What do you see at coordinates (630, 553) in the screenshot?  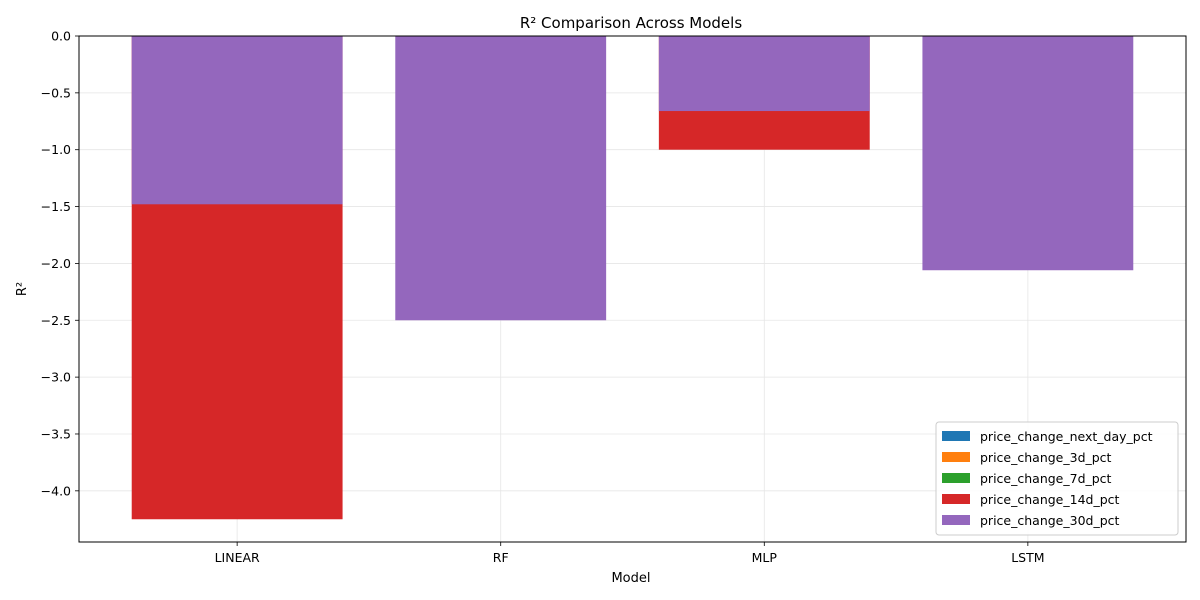 I see `x-axis-ticks: LINEAR RF MLP LSTM` at bounding box center [630, 553].